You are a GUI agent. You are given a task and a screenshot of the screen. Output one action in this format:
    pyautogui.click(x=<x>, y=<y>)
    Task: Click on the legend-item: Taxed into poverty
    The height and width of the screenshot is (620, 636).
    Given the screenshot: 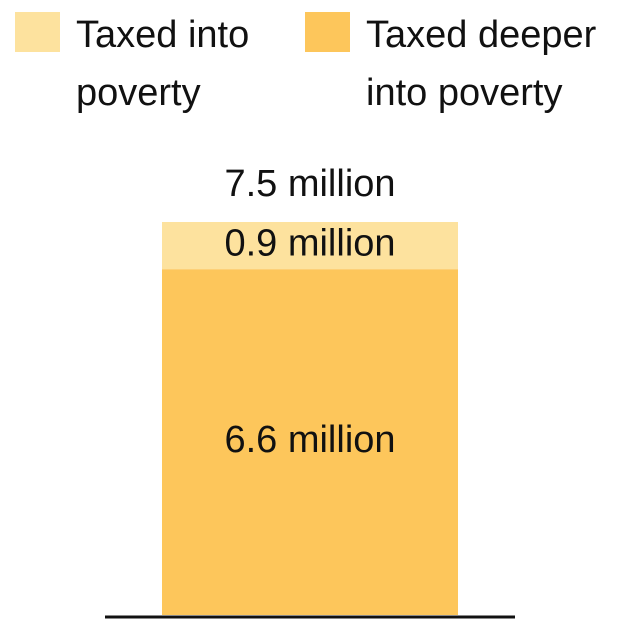 What is the action you would take?
    pyautogui.click(x=140, y=64)
    